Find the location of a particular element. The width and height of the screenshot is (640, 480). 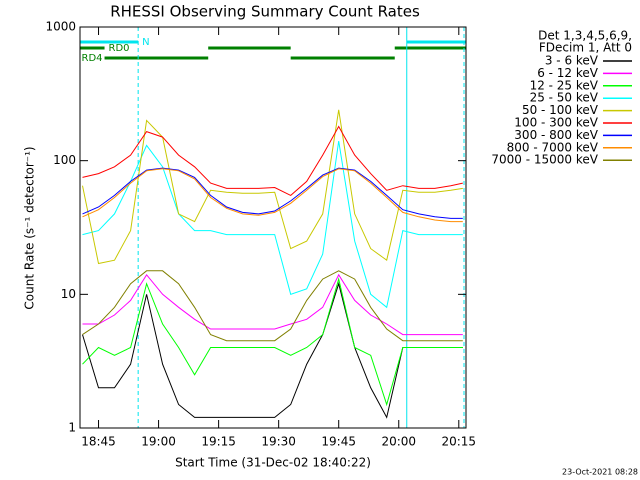

x-tick-label: 18:45 is located at coordinates (98, 442).